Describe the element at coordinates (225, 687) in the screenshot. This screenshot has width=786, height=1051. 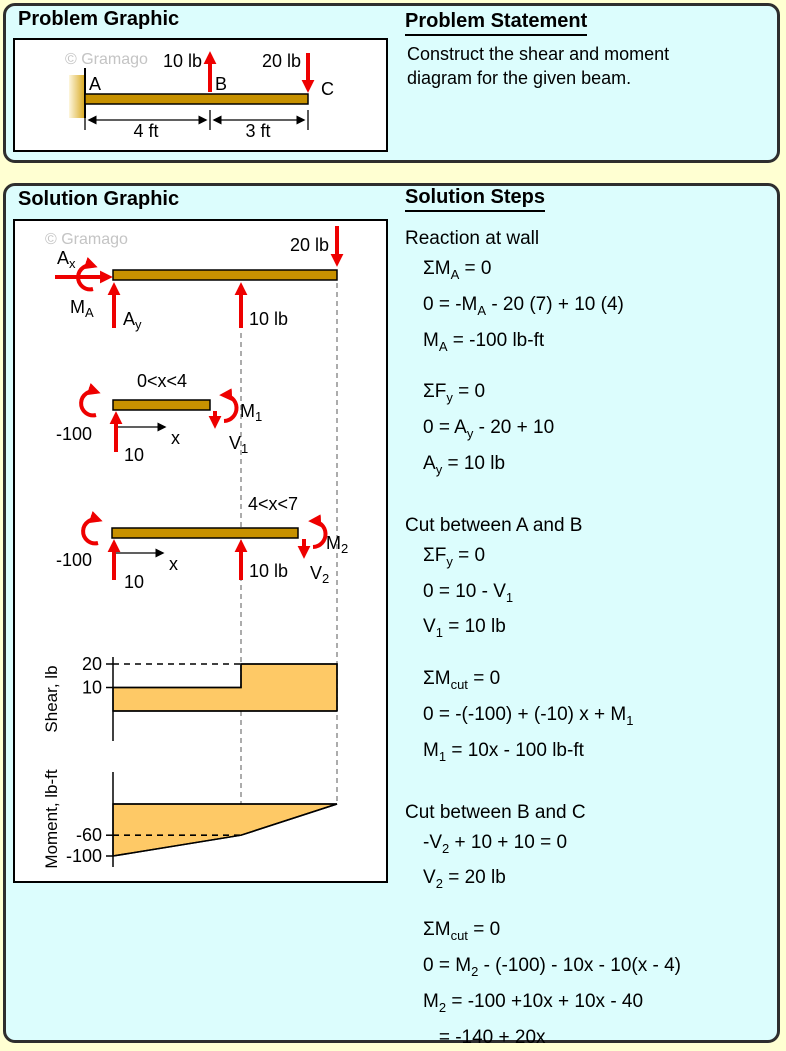
I see `shear-diagram-curve` at that location.